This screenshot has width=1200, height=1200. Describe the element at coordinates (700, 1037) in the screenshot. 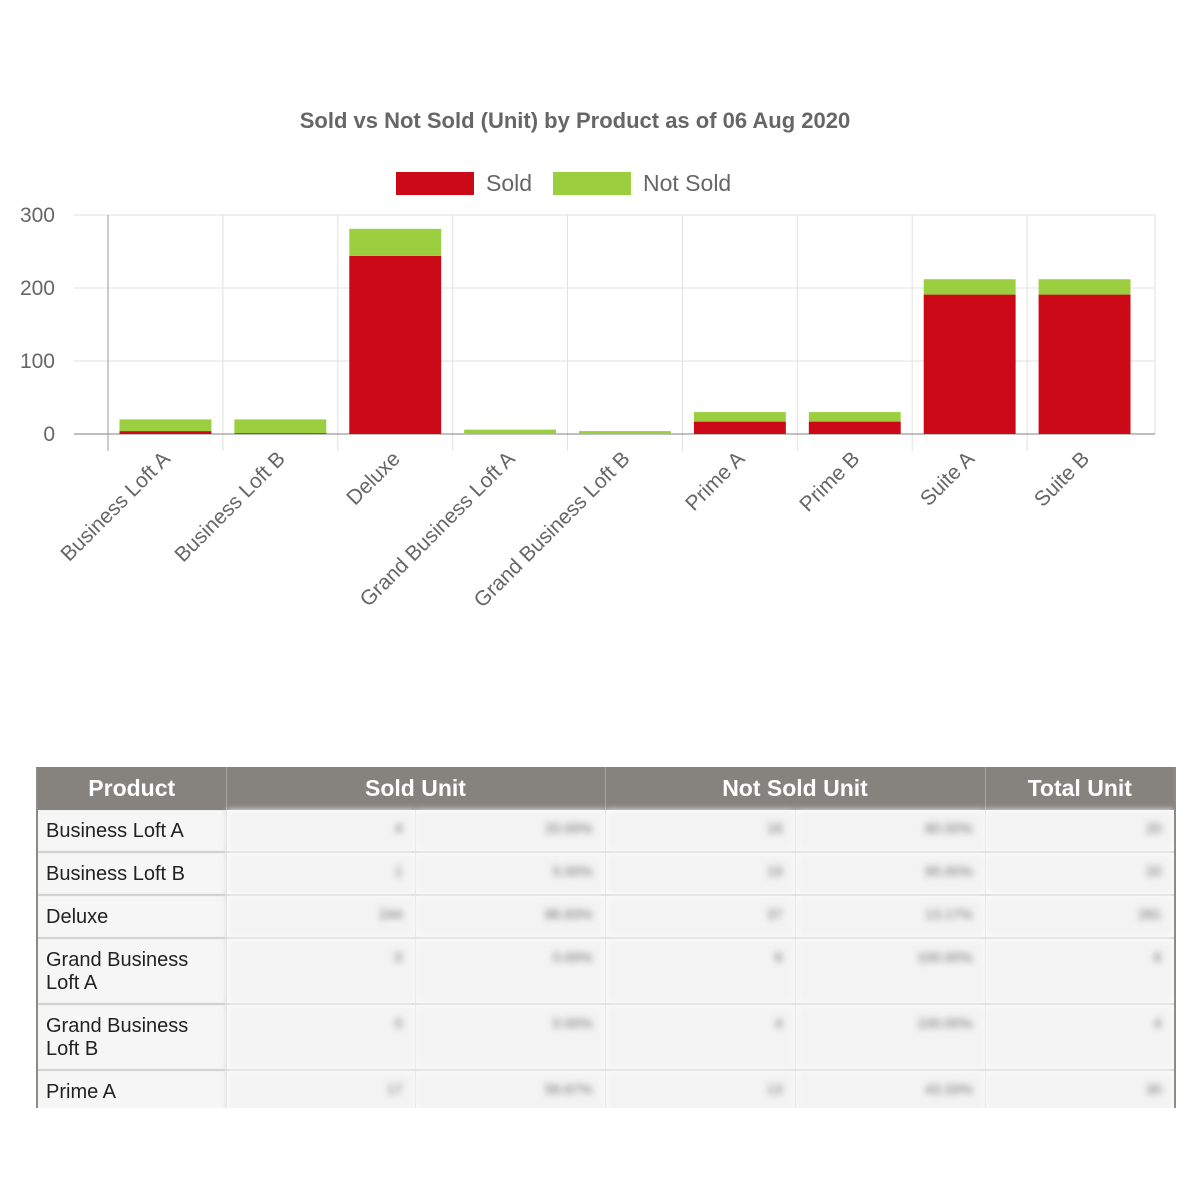

I see `not-sold-unit-cell: 4` at that location.